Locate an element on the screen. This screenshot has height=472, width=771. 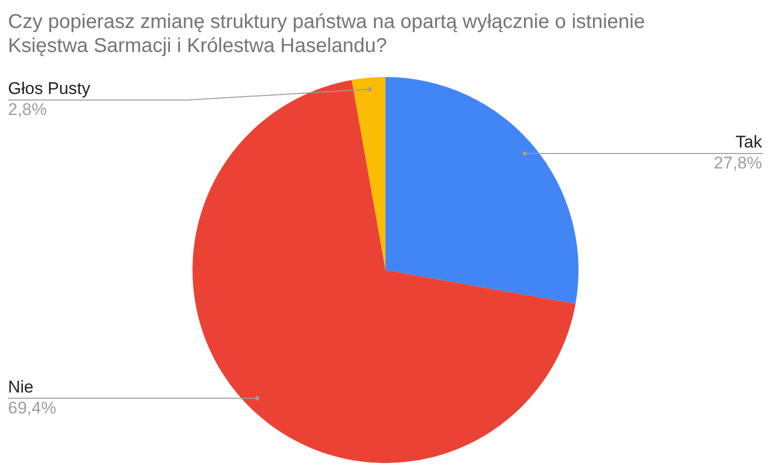
data-label: 2,8% is located at coordinates (27, 110).